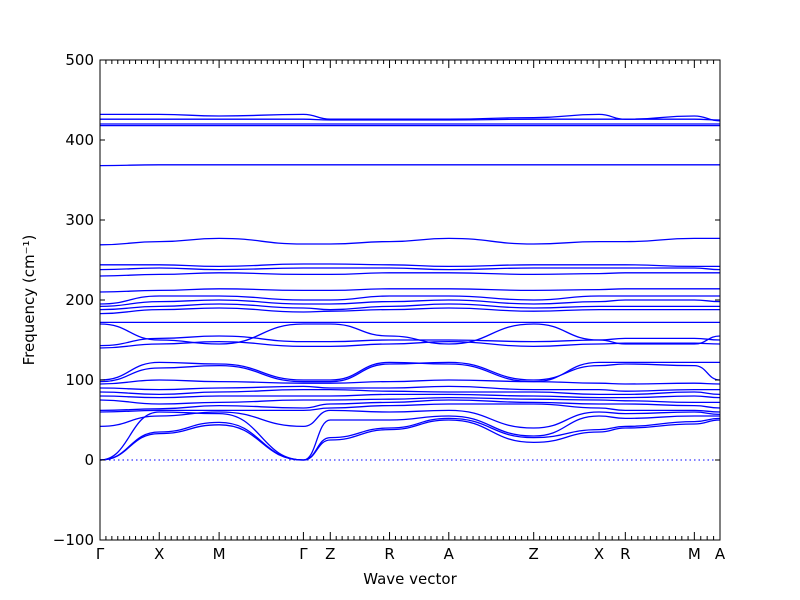 Image resolution: width=800 pixels, height=600 pixels. I want to click on y-tick-label: 100, so click(79, 380).